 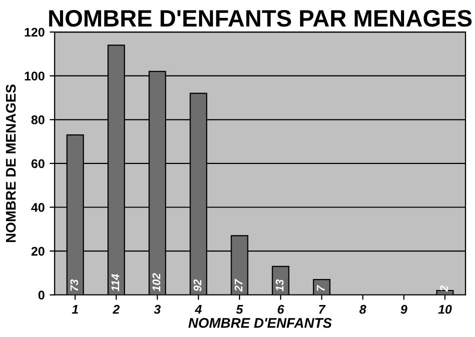 I want to click on y-tick-label: 40, so click(x=37, y=207).